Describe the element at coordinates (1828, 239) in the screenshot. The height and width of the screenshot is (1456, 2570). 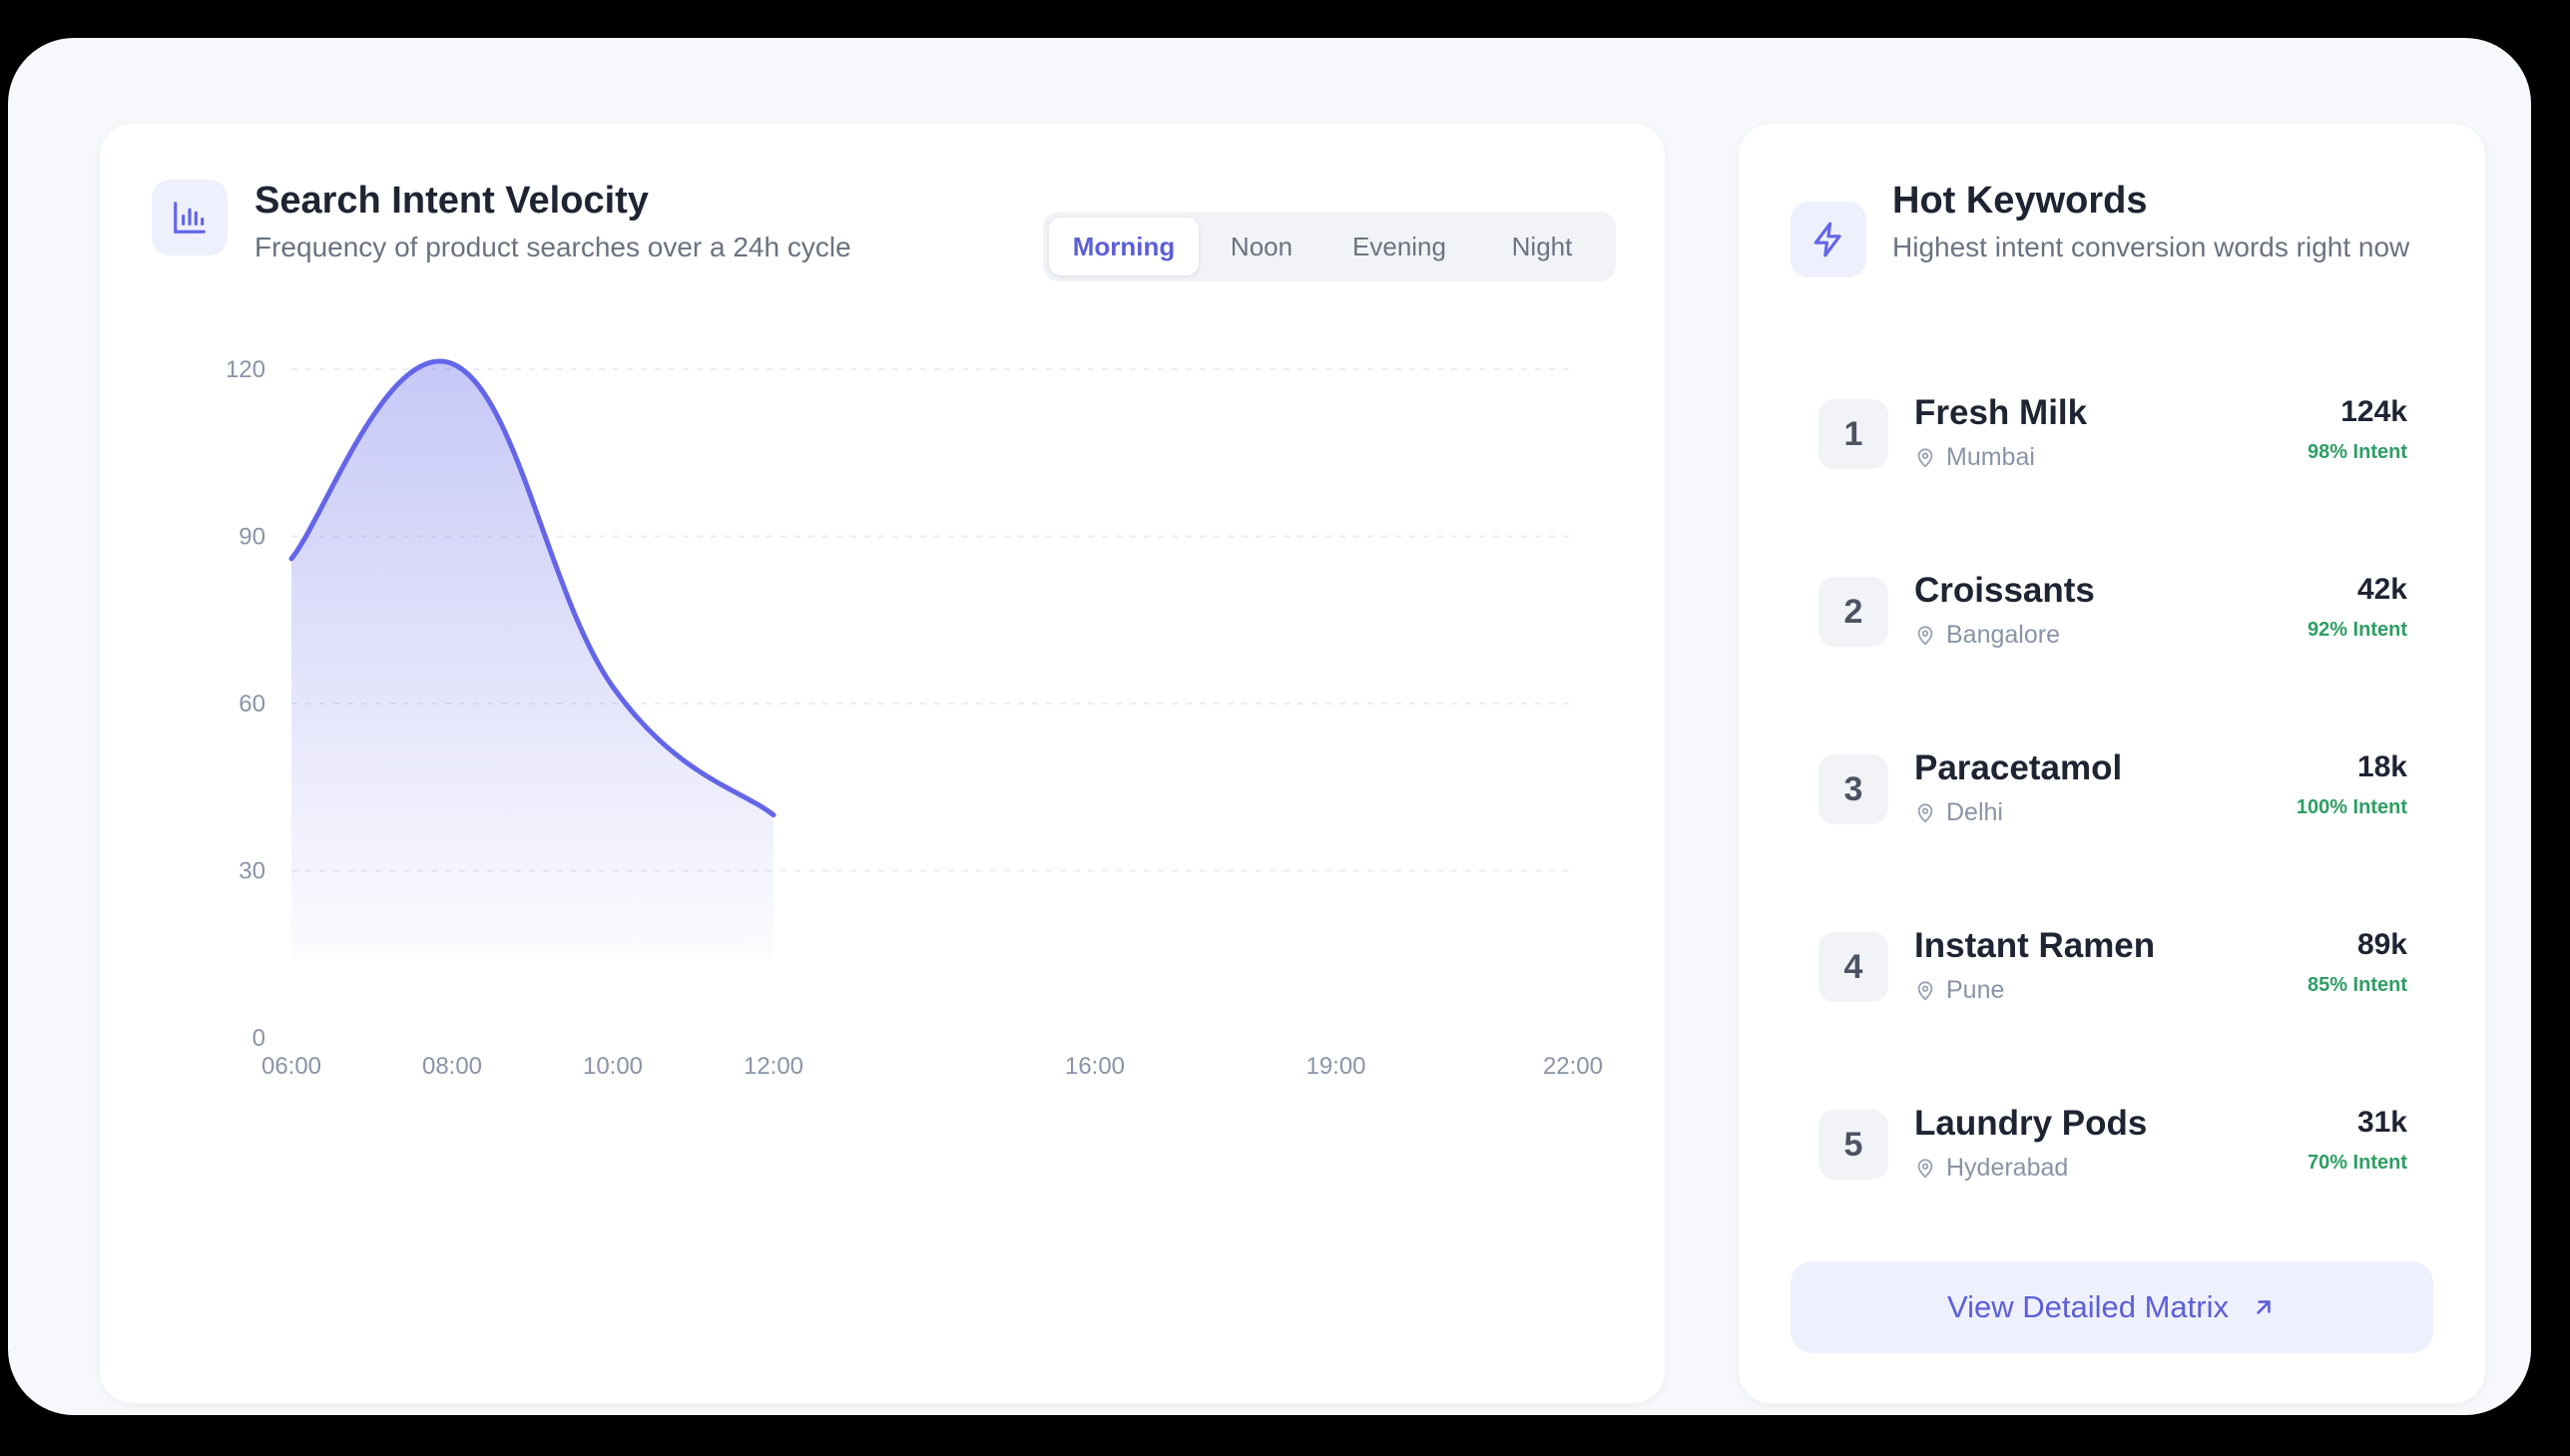
I see `lightning-icon` at that location.